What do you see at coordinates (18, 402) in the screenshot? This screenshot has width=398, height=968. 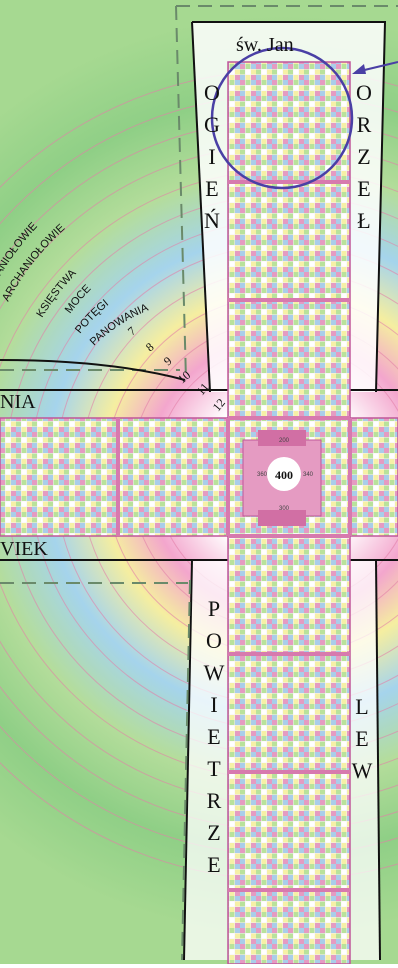 I see `arm-top-label: NIA` at bounding box center [18, 402].